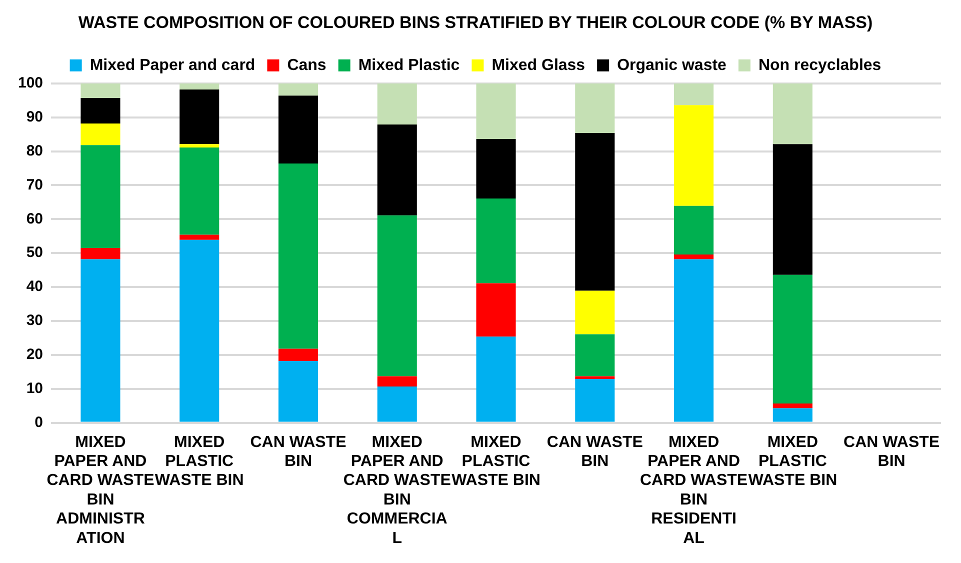  Describe the element at coordinates (35, 287) in the screenshot. I see `y-tick-label: 40` at that location.